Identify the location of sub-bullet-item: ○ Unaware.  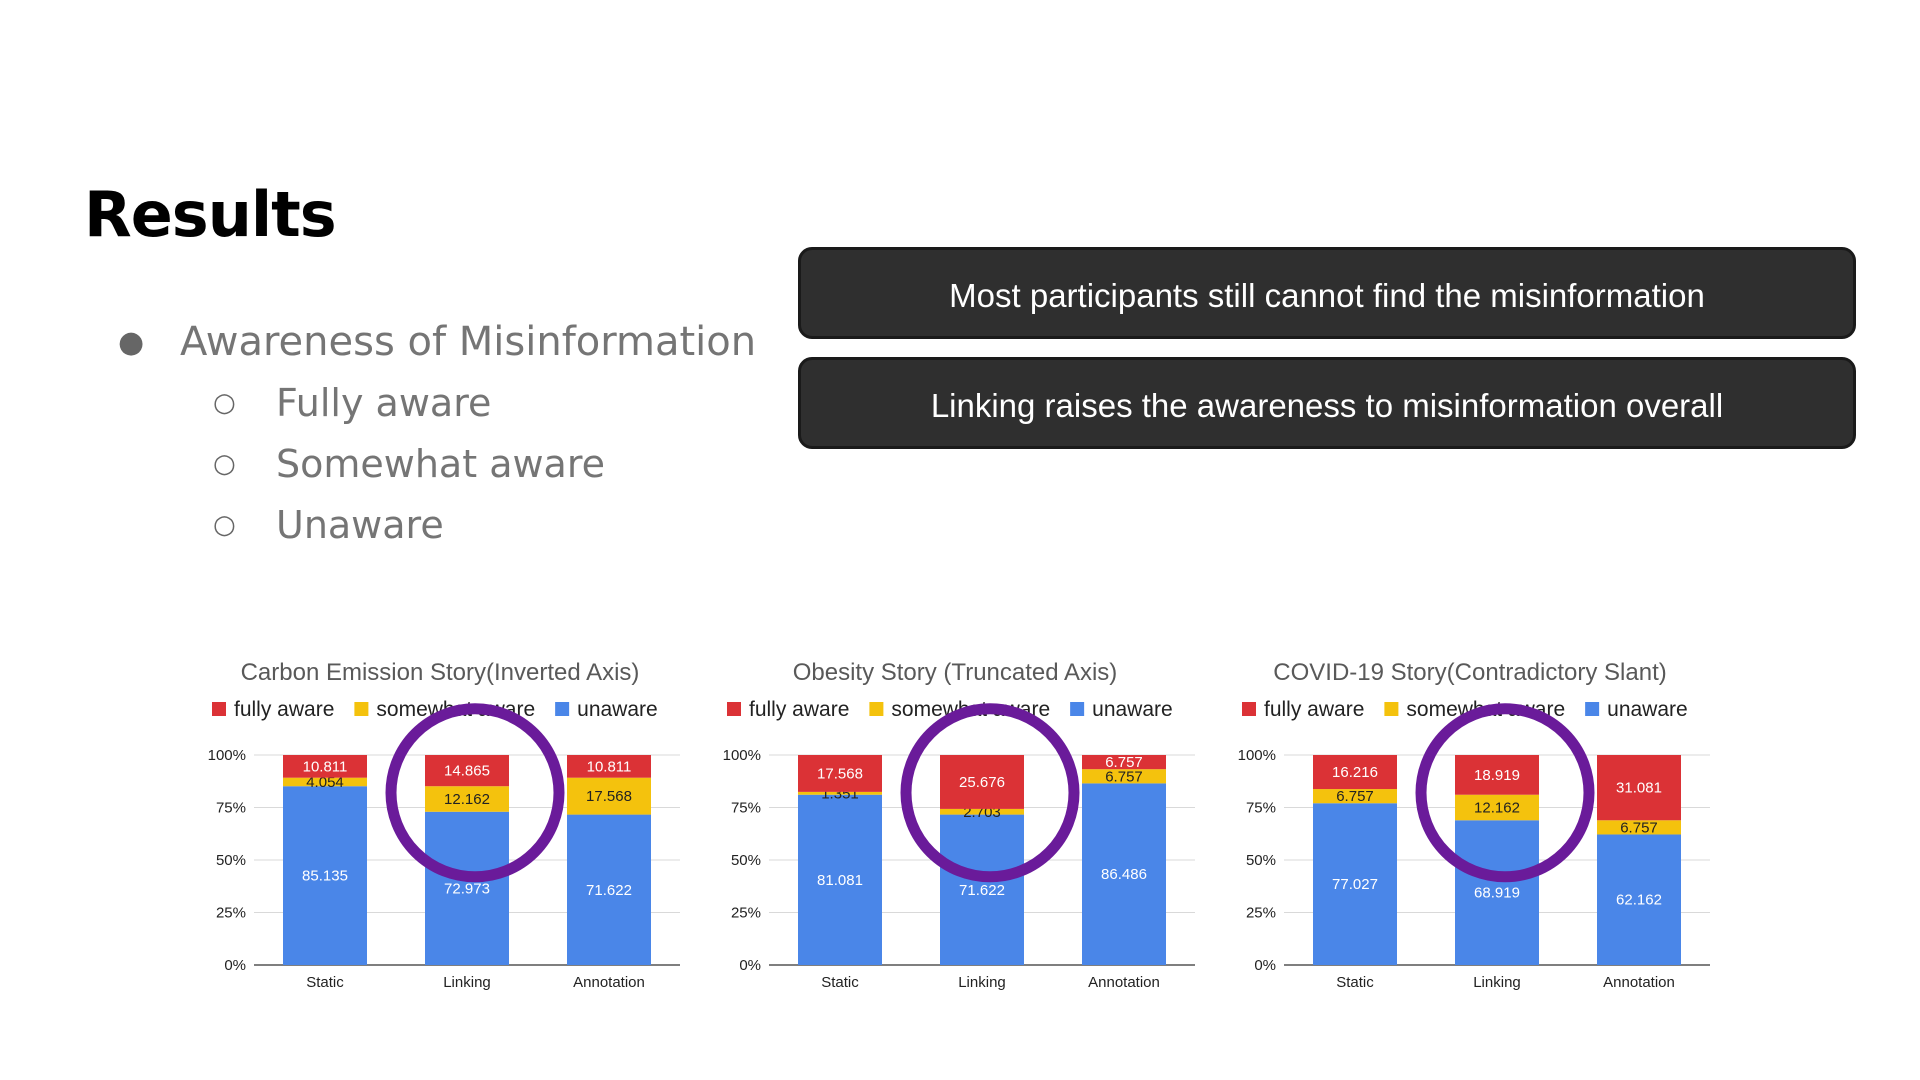
(433, 525).